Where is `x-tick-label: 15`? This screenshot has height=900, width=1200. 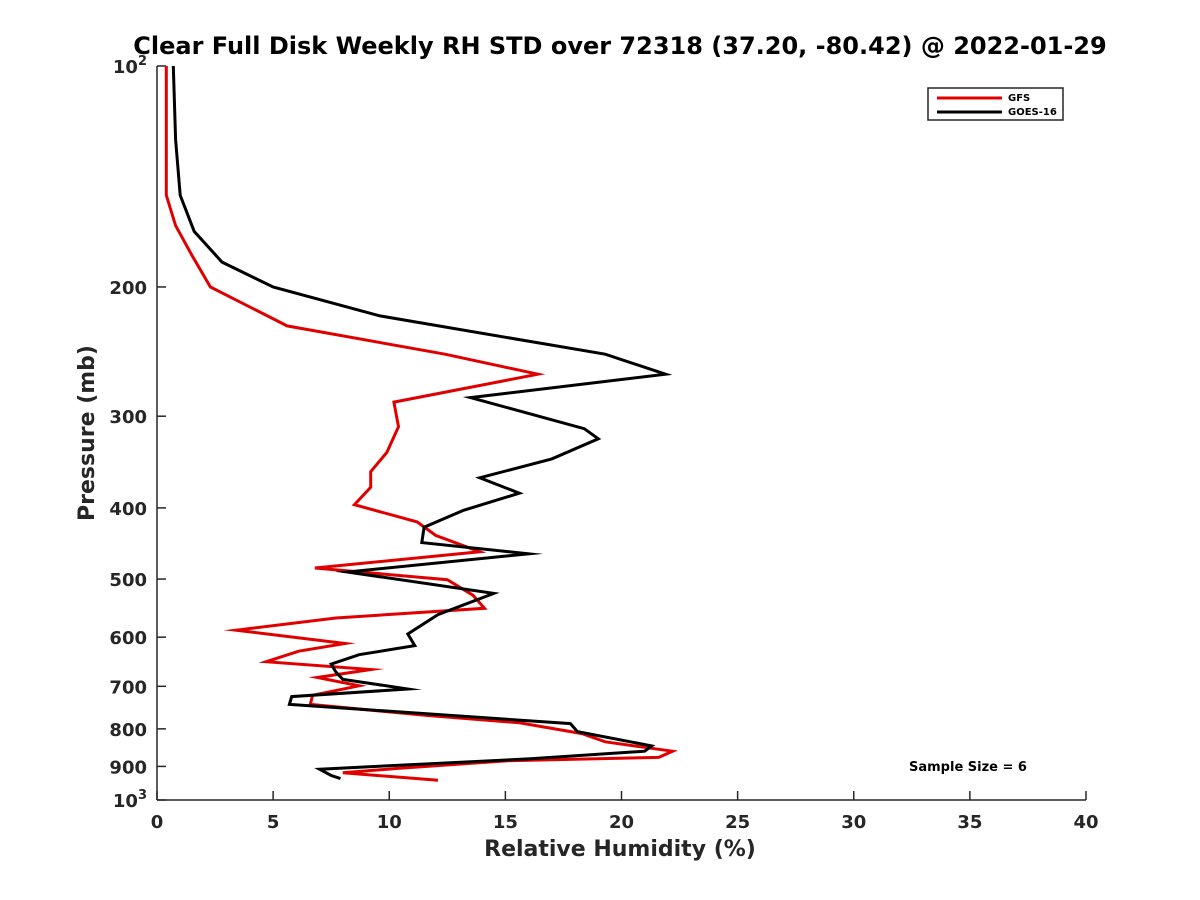 x-tick-label: 15 is located at coordinates (505, 822).